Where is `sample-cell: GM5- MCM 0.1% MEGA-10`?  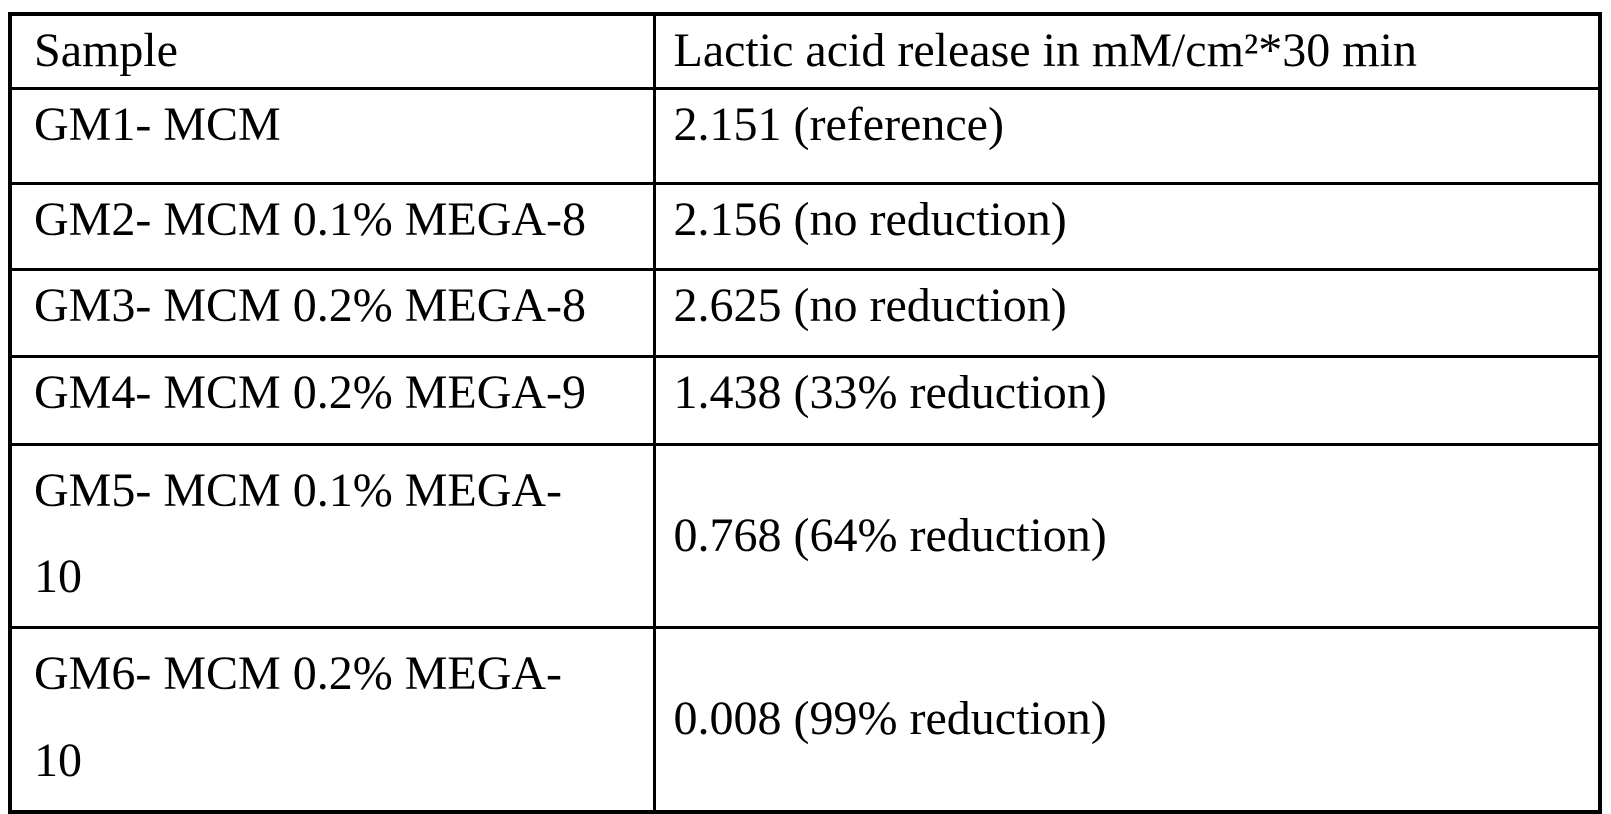 sample-cell: GM5- MCM 0.1% MEGA-10 is located at coordinates (332, 536).